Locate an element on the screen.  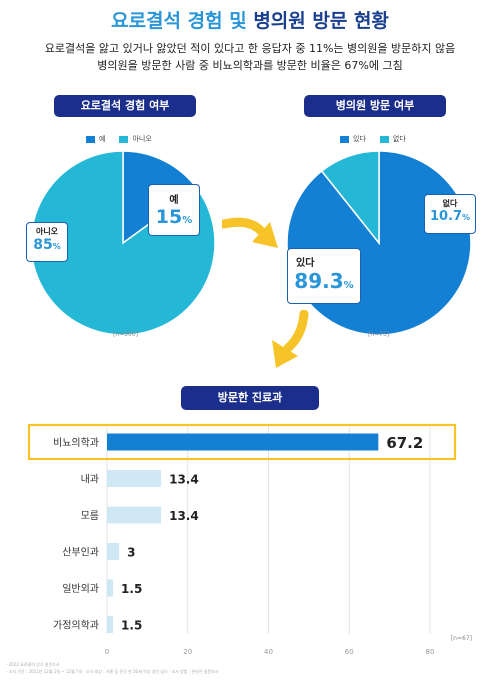
pie2-n-note: [n=75] is located at coordinates (379, 334).